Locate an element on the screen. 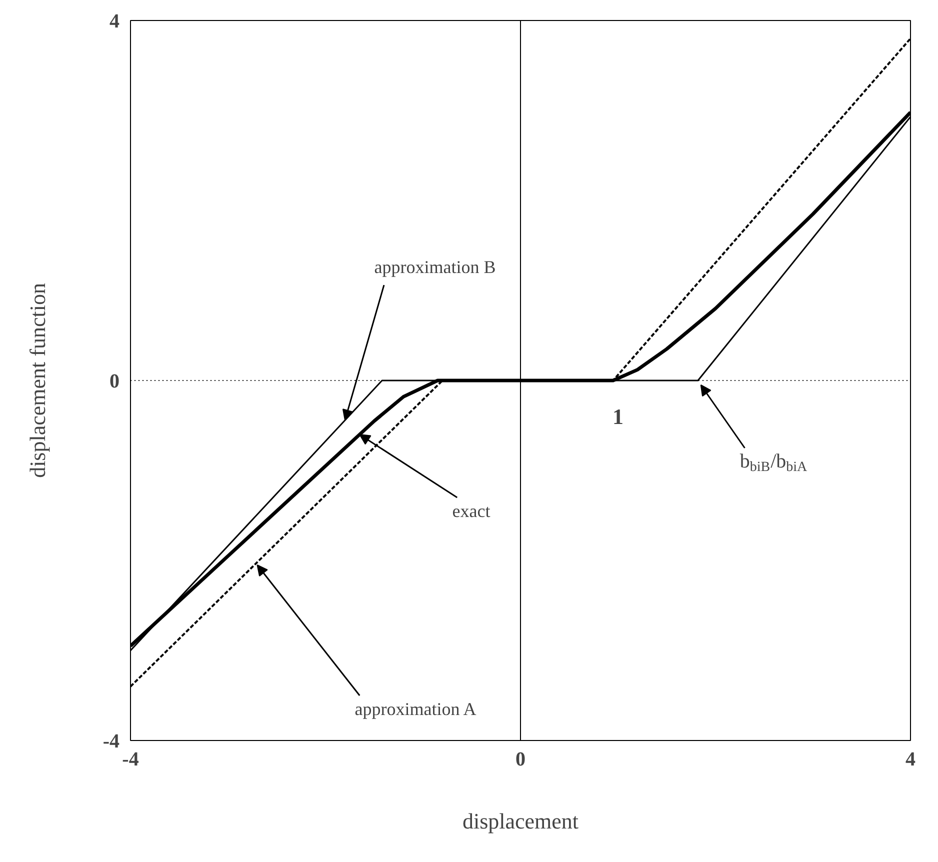  y-tick-label: -4 is located at coordinates (111, 741).